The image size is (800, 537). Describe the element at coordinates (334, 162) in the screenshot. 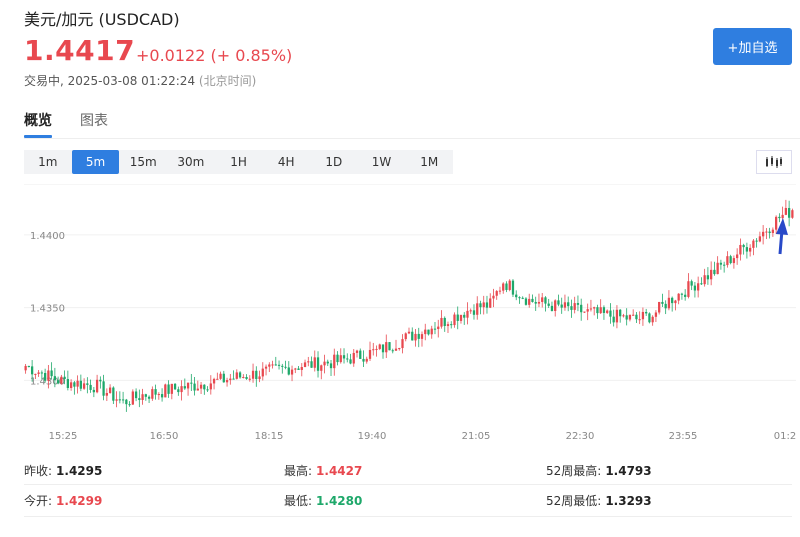

I see `period-1d: 1D` at that location.